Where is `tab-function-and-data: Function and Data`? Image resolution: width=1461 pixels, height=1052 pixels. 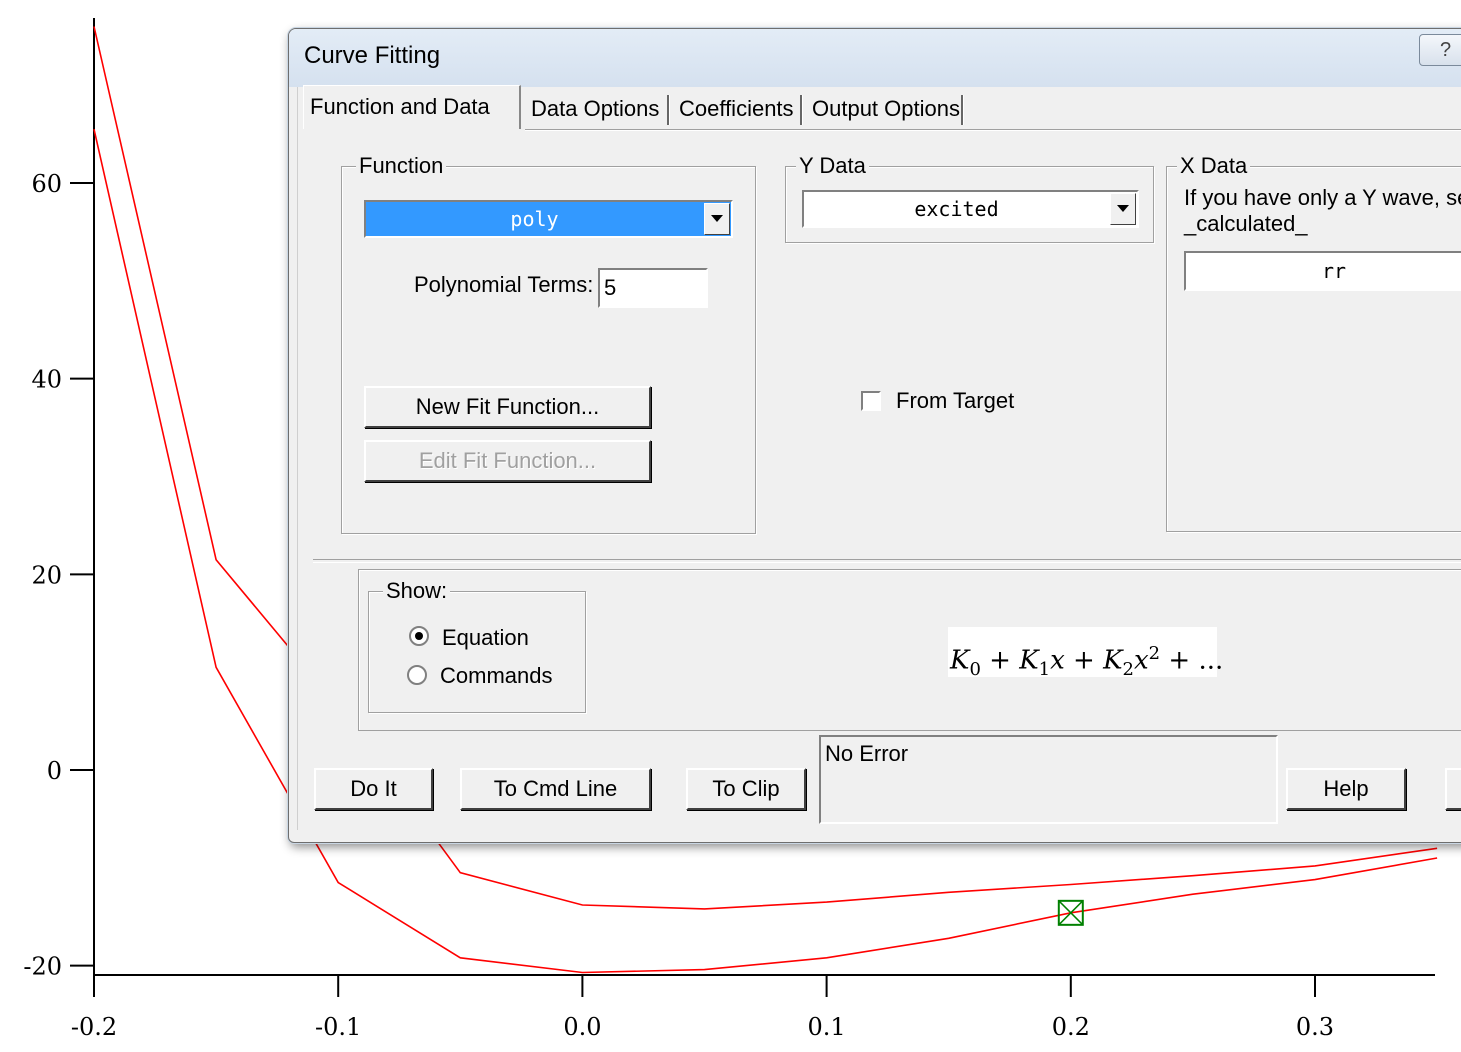 tab-function-and-data: Function and Data is located at coordinates (412, 107).